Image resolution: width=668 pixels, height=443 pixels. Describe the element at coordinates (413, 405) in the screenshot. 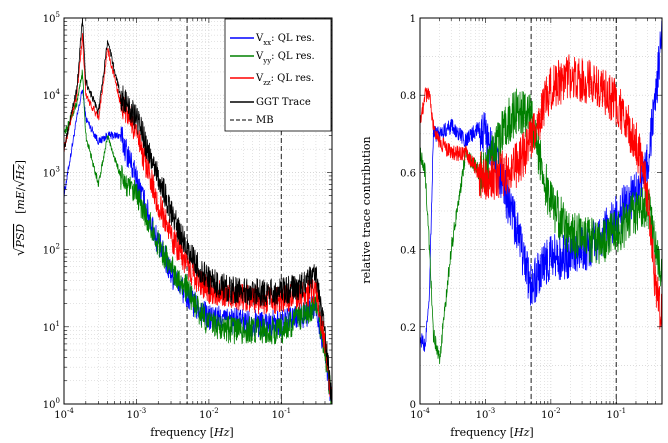

I see `y-tick-label: 0` at that location.